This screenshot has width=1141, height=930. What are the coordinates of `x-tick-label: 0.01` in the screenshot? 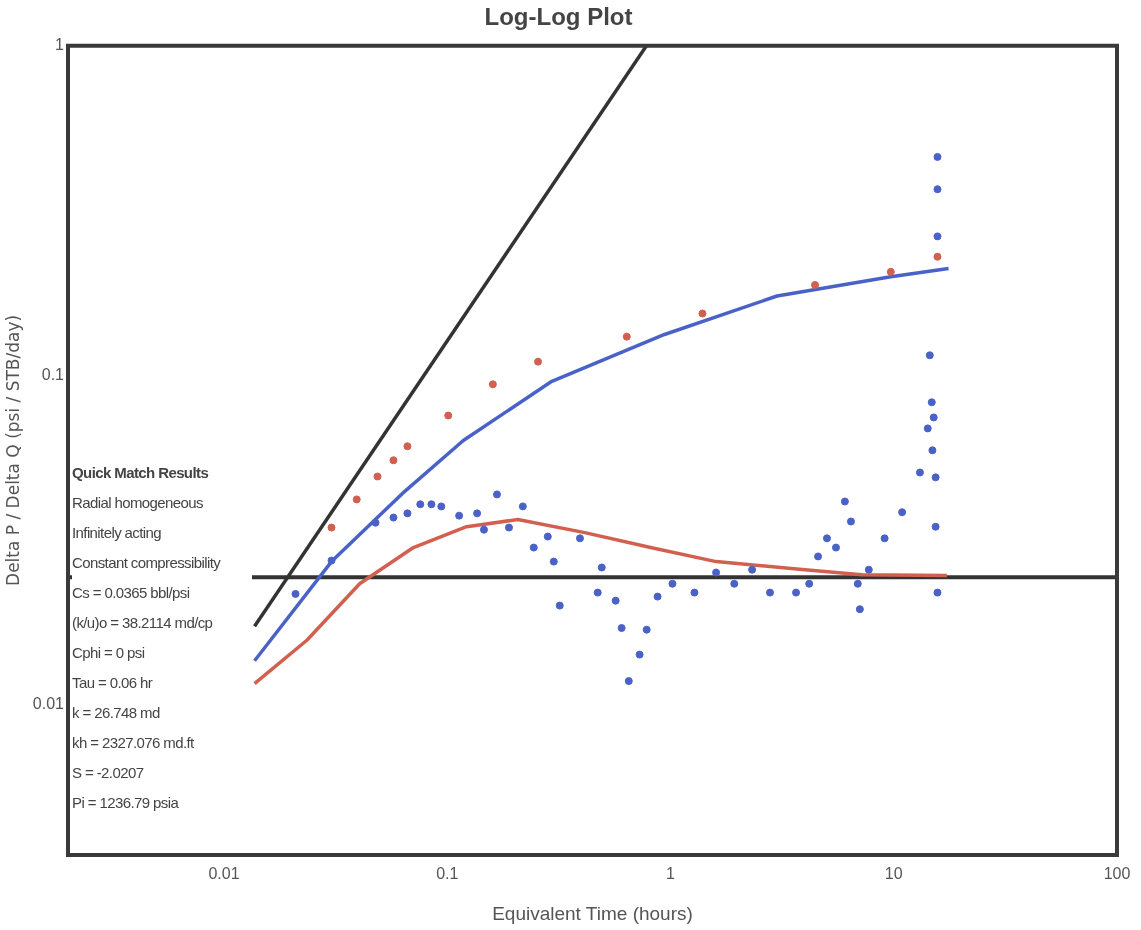 It's located at (224, 874).